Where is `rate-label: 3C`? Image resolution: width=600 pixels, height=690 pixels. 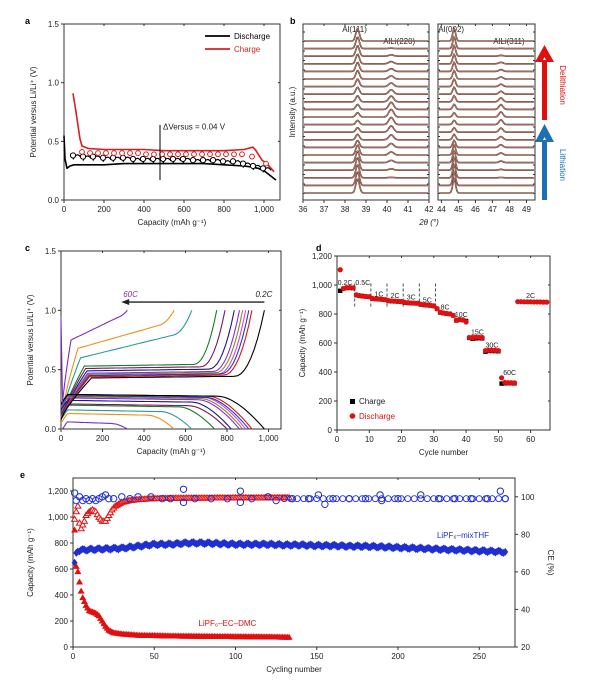 rate-label: 3C is located at coordinates (411, 298).